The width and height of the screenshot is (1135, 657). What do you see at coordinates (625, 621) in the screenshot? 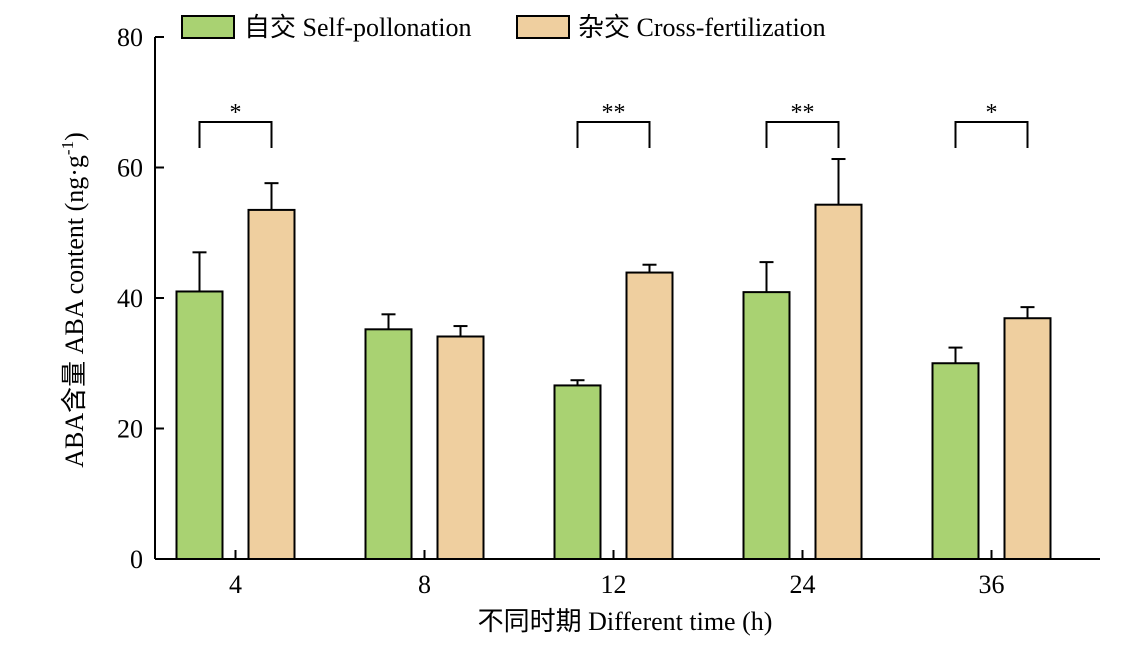
I see `x-axis-title: 不同时期 Different time (h)` at bounding box center [625, 621].